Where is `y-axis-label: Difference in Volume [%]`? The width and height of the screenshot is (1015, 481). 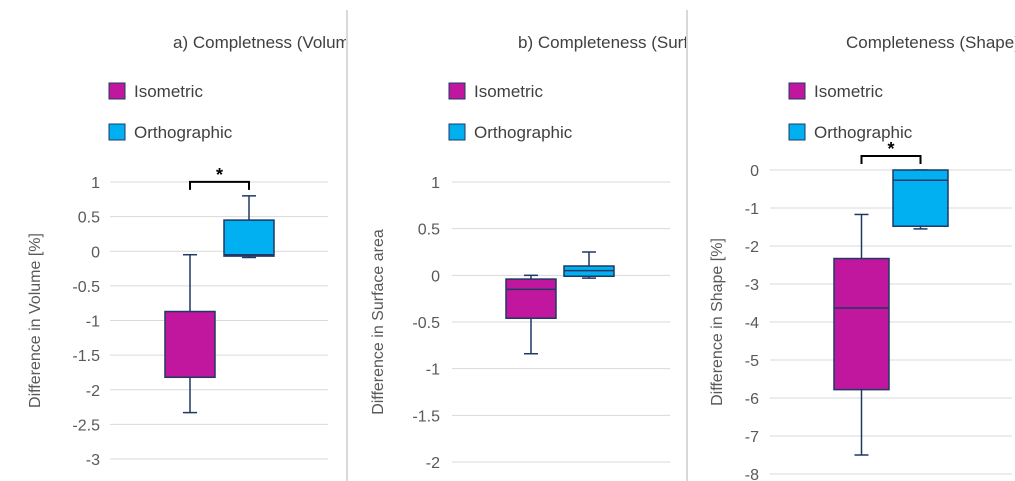
y-axis-label: Difference in Volume [%] is located at coordinates (35, 320).